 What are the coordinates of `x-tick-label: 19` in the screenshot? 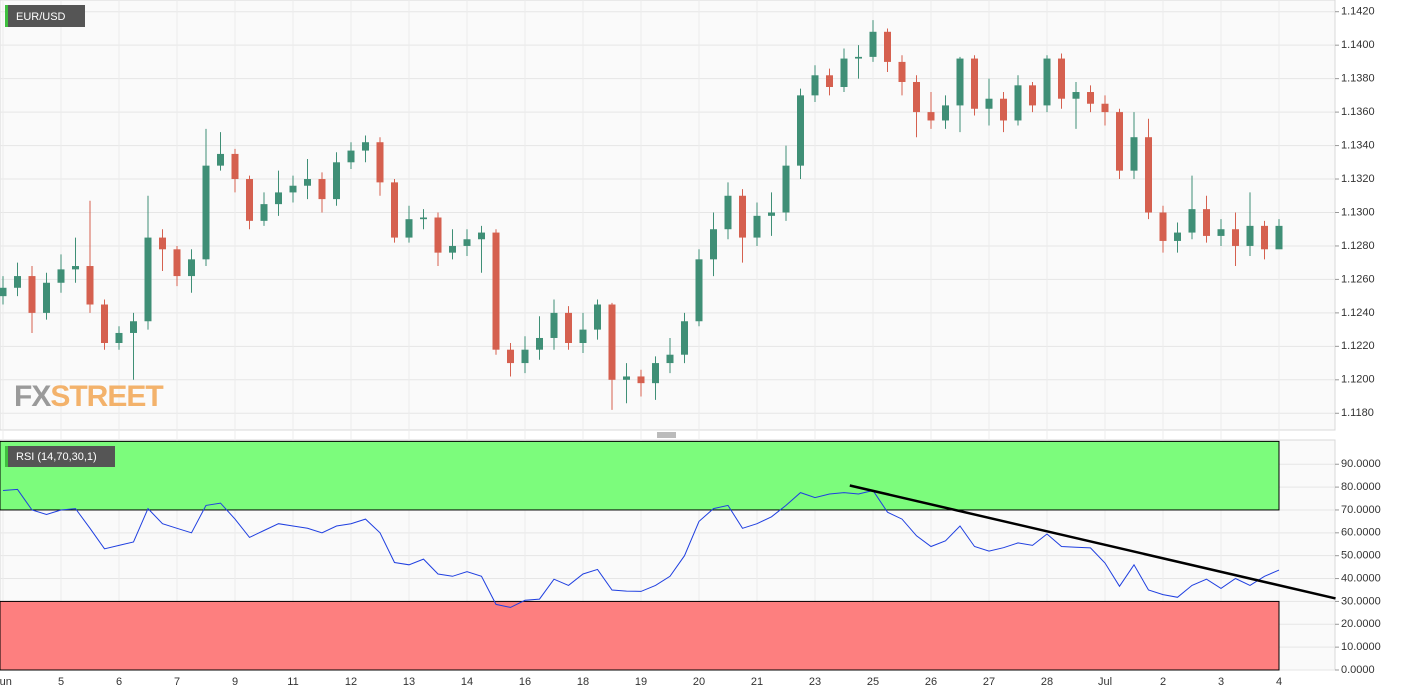 It's located at (641, 682).